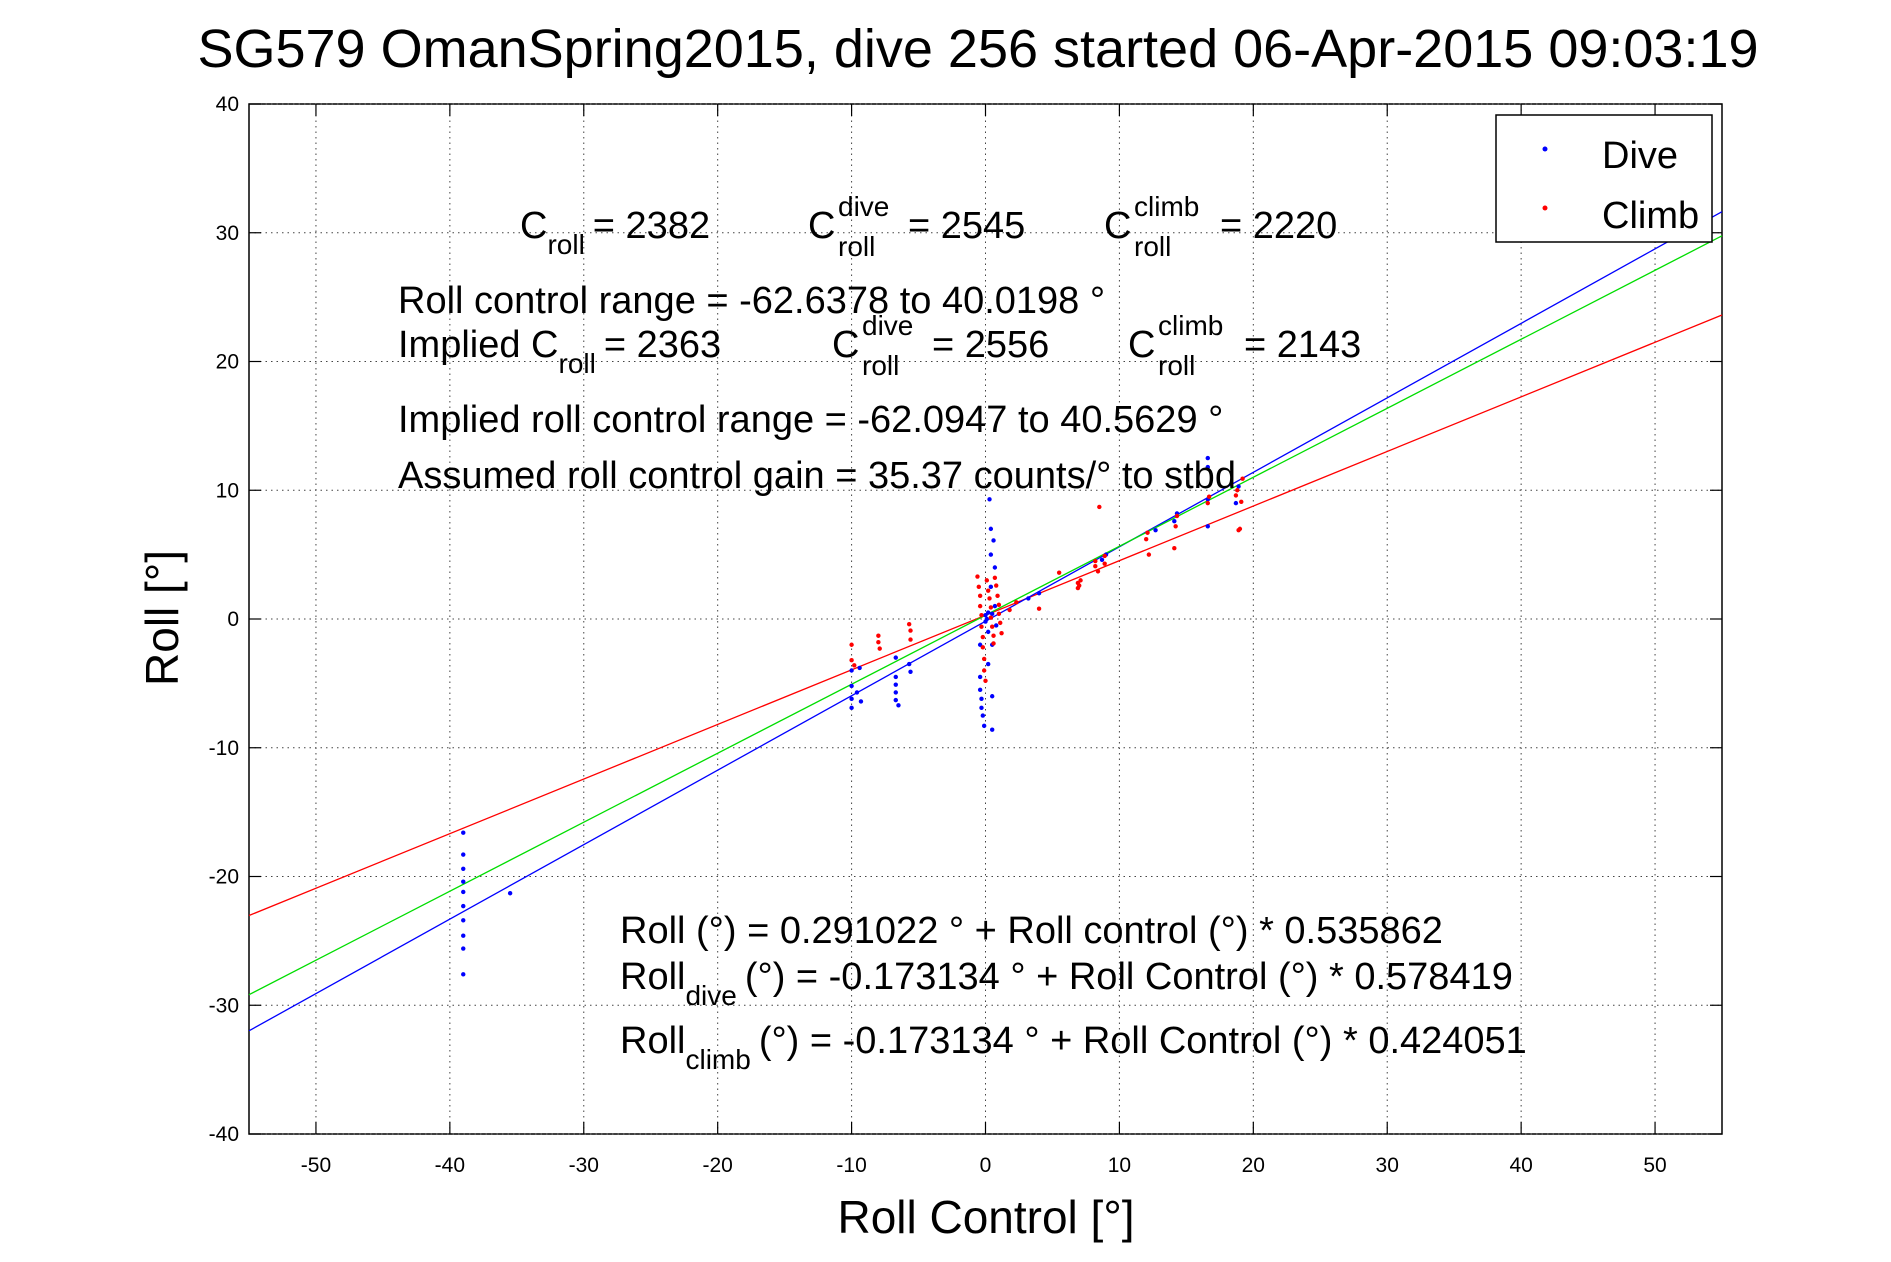 This screenshot has width=1891, height=1262. I want to click on y-axis-label: Roll [°], so click(162, 618).